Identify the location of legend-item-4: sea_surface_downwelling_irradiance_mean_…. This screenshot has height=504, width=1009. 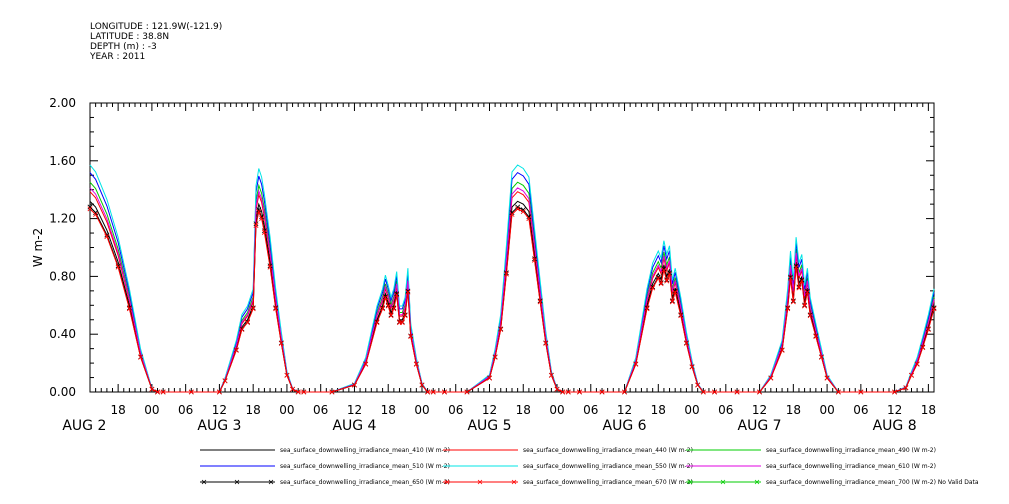
(568, 466).